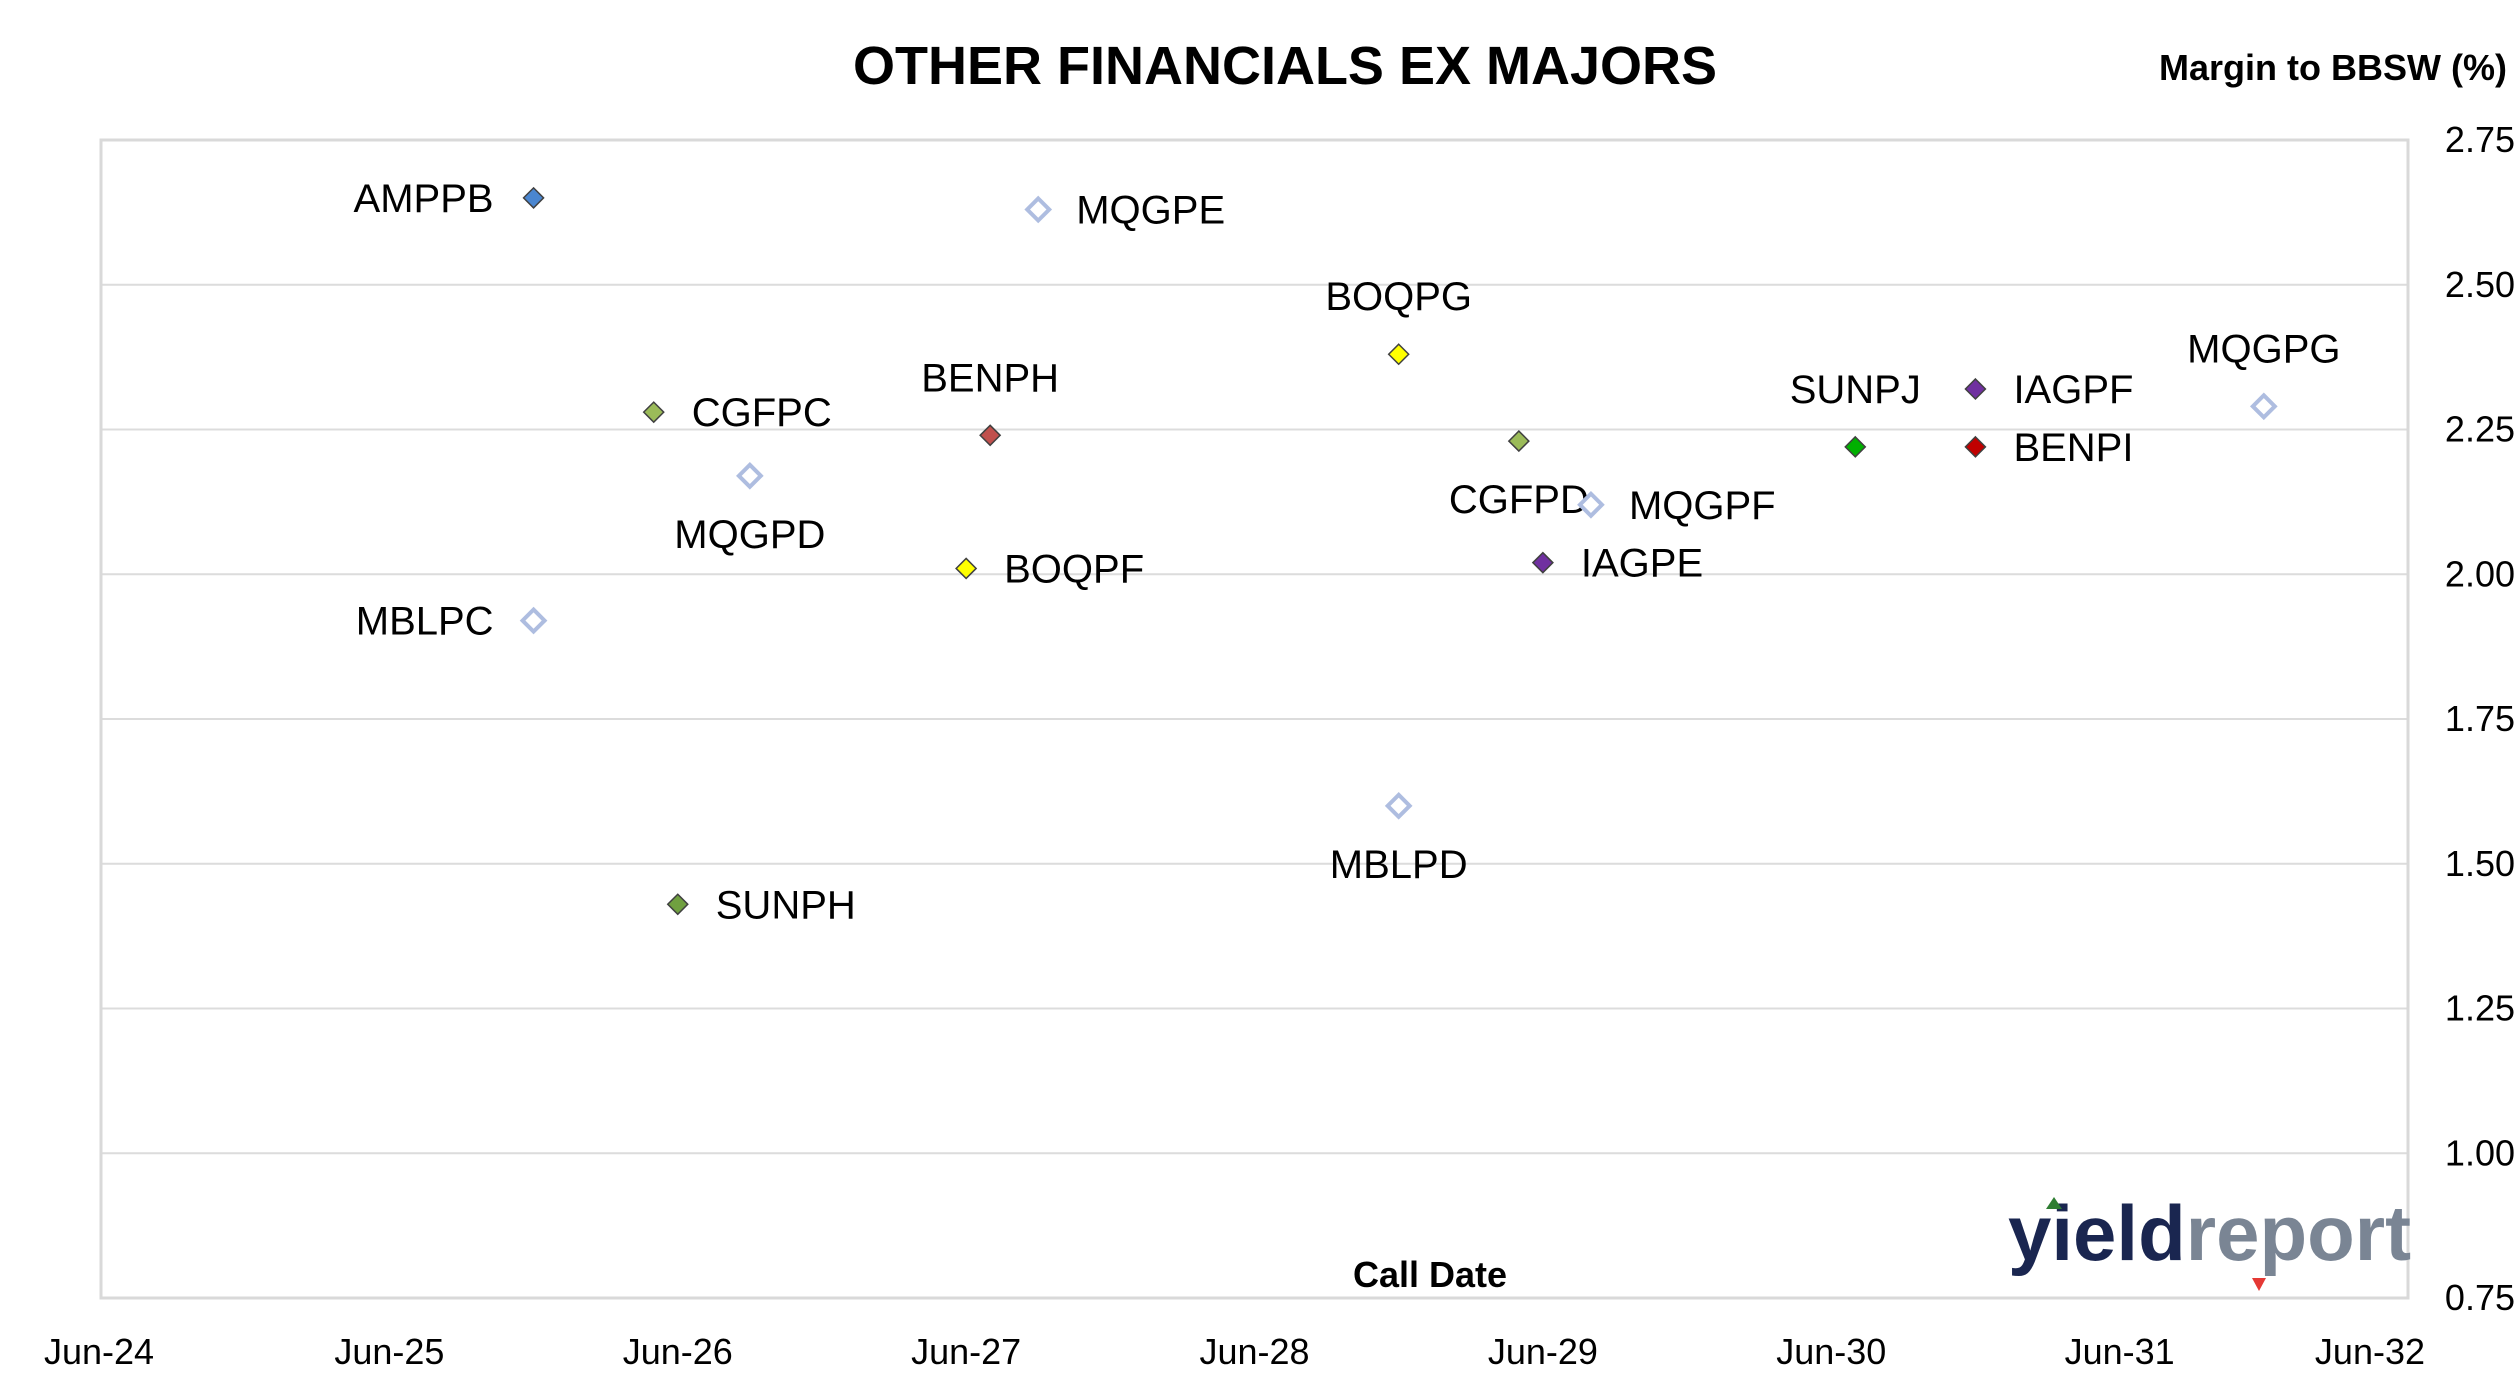 This screenshot has height=1396, width=2517. What do you see at coordinates (2073, 448) in the screenshot?
I see `point-label: BENPI` at bounding box center [2073, 448].